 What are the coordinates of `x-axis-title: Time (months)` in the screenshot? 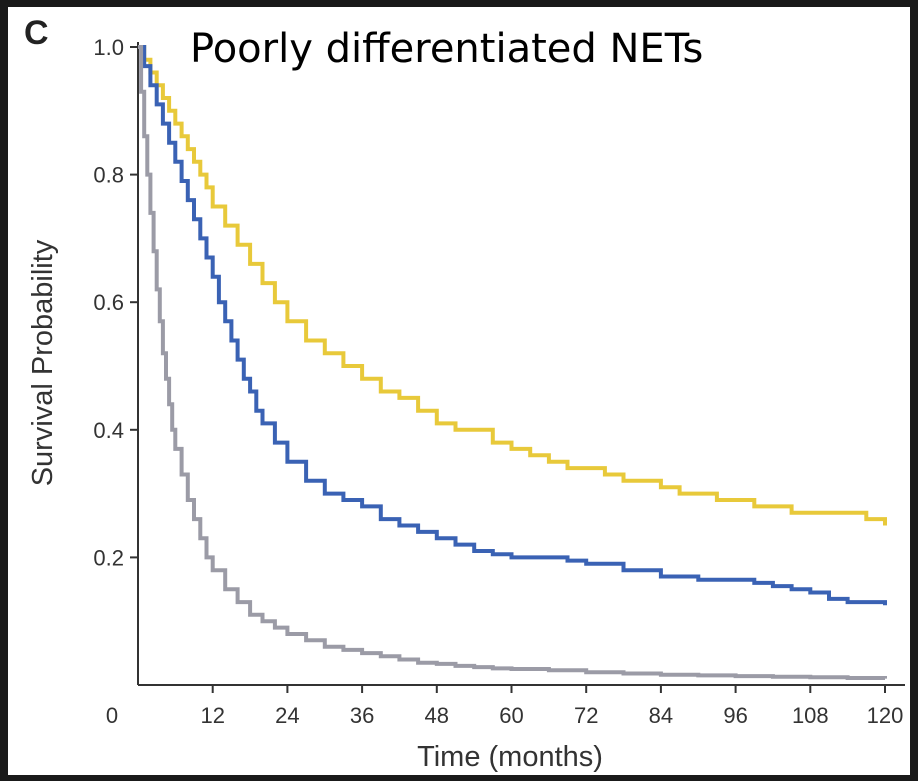 It's located at (510, 757).